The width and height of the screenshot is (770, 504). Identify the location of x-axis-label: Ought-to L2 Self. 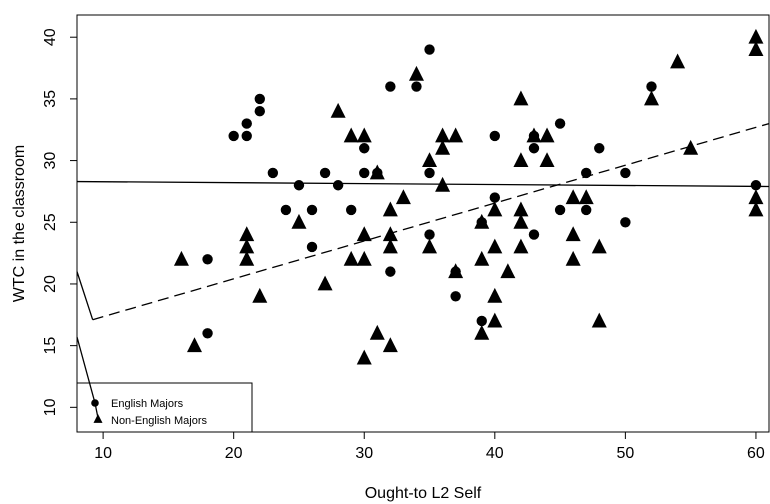
(423, 493).